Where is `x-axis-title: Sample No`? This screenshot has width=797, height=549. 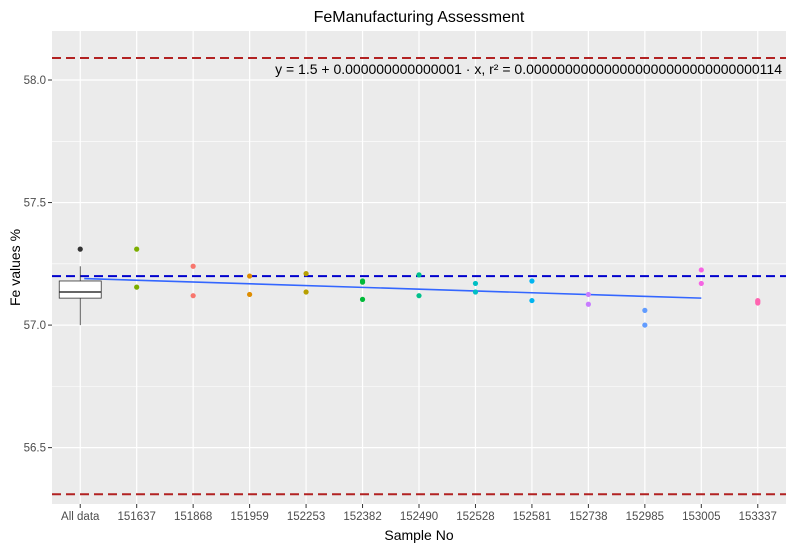 x-axis-title: Sample No is located at coordinates (418, 535).